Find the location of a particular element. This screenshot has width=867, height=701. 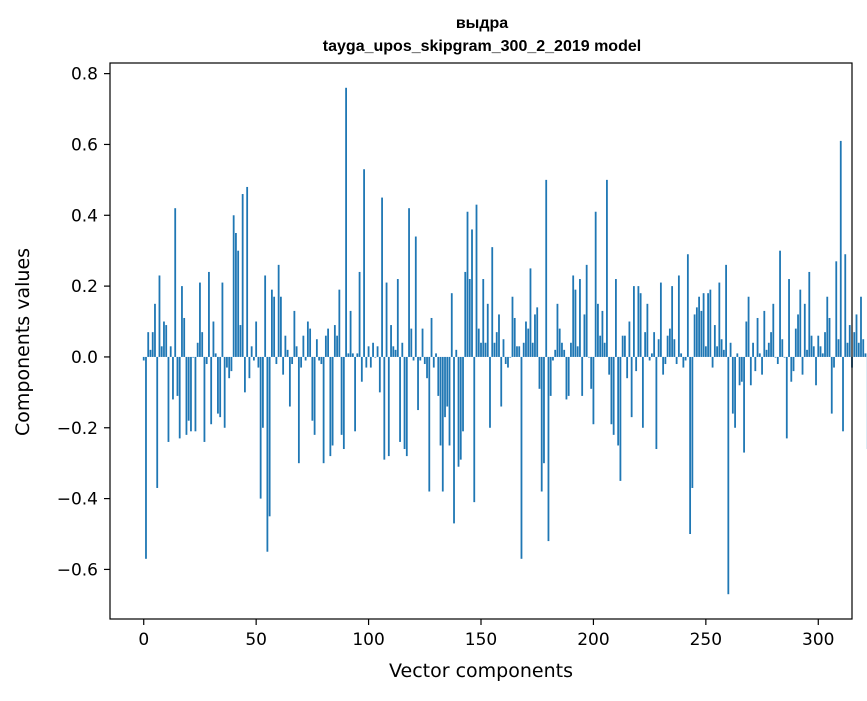

y-tick-label: −0.2 is located at coordinates (77, 429).